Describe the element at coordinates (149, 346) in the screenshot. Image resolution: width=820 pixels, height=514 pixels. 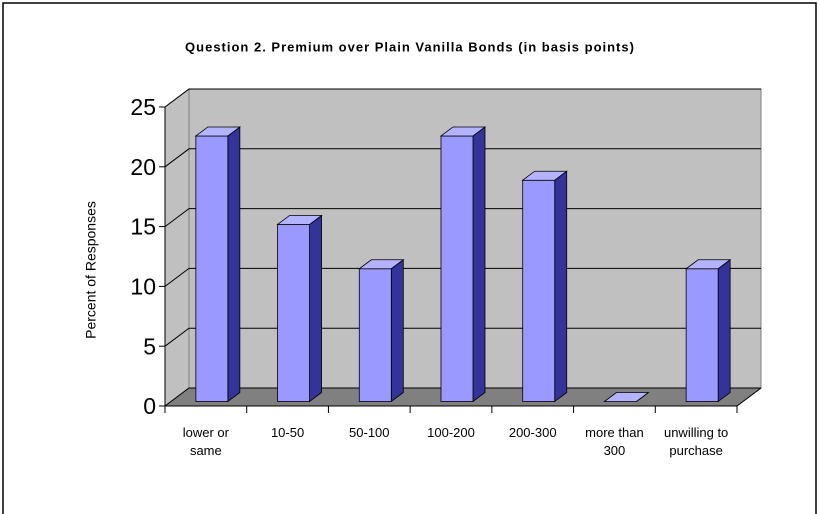
I see `y-tick-label: 5` at that location.